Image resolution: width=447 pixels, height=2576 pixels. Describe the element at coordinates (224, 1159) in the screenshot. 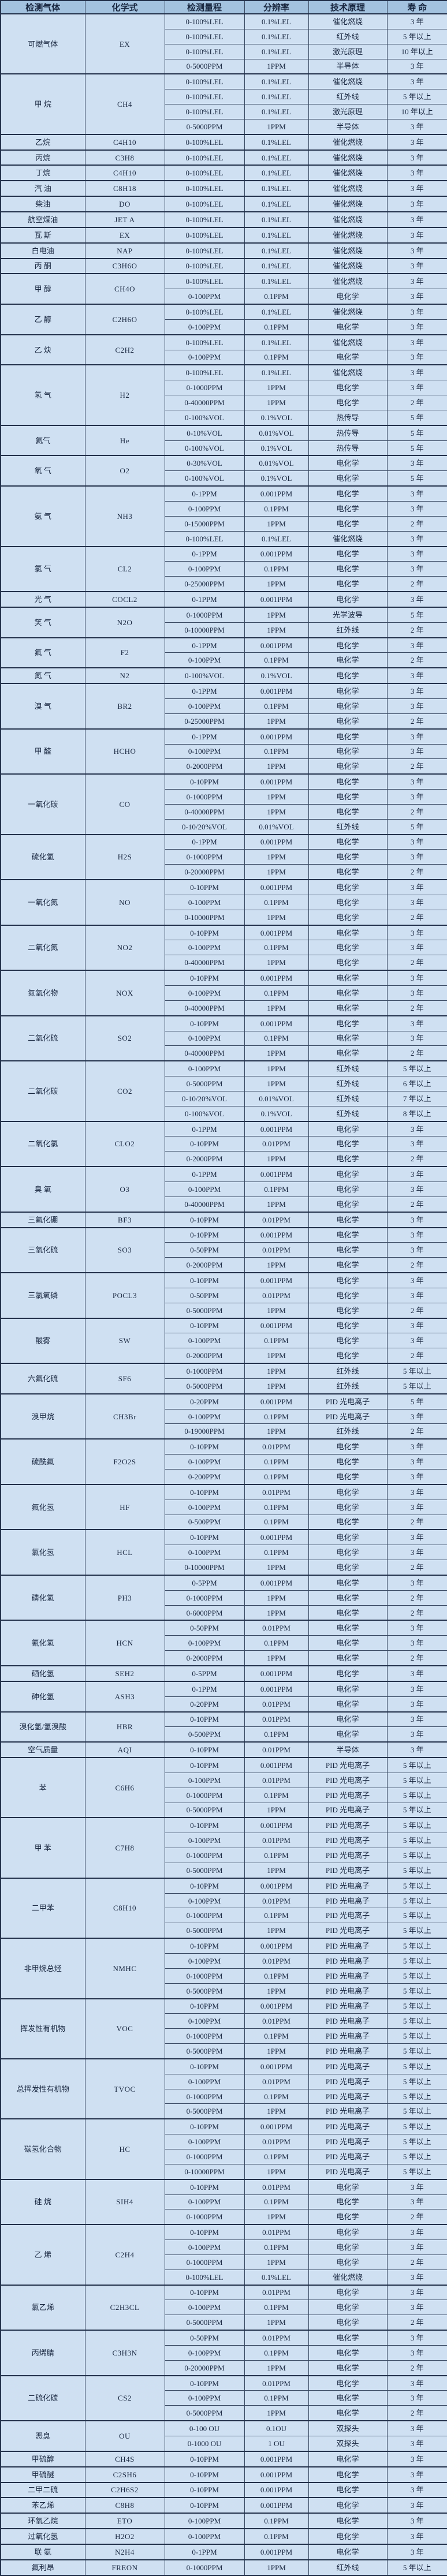

I see `table-row: 0-2000PPM 1PPM 电化学 2 年` at that location.